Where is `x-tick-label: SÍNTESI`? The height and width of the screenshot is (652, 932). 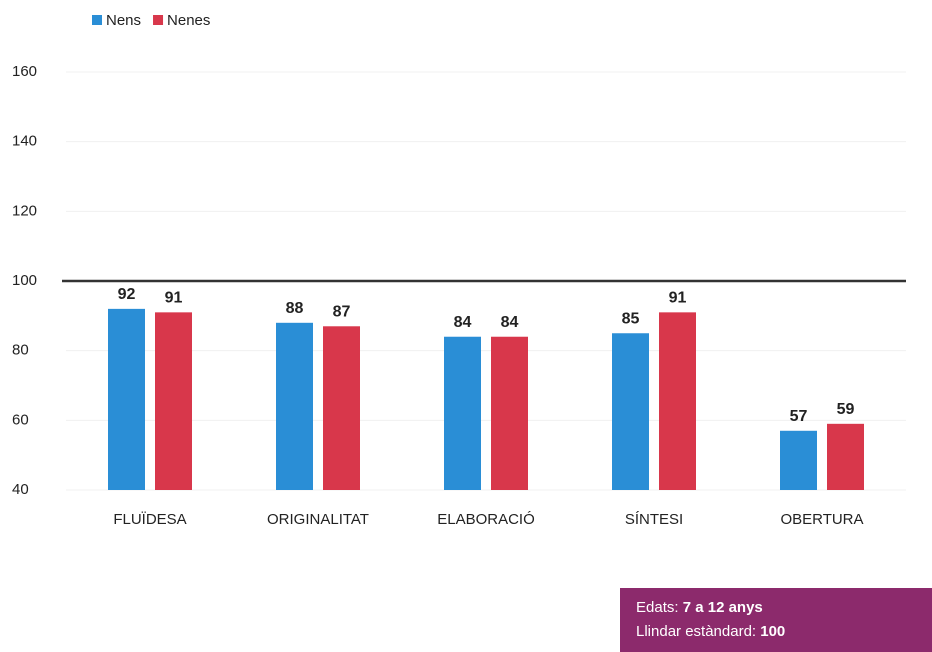 x-tick-label: SÍNTESI is located at coordinates (654, 519).